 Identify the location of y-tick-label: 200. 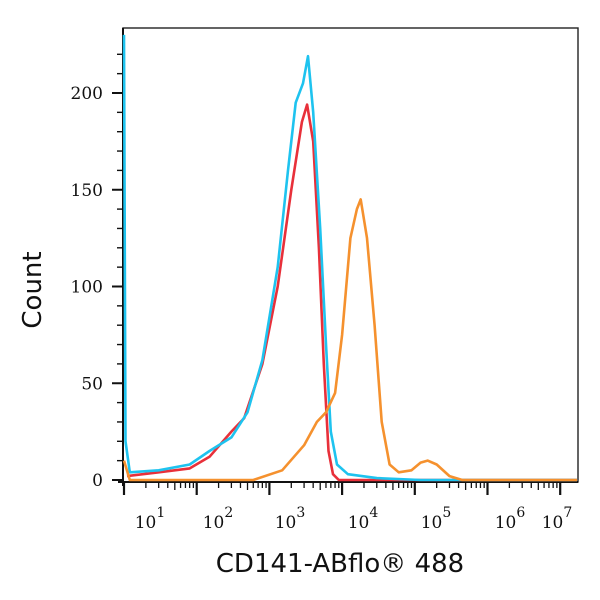
(87, 94).